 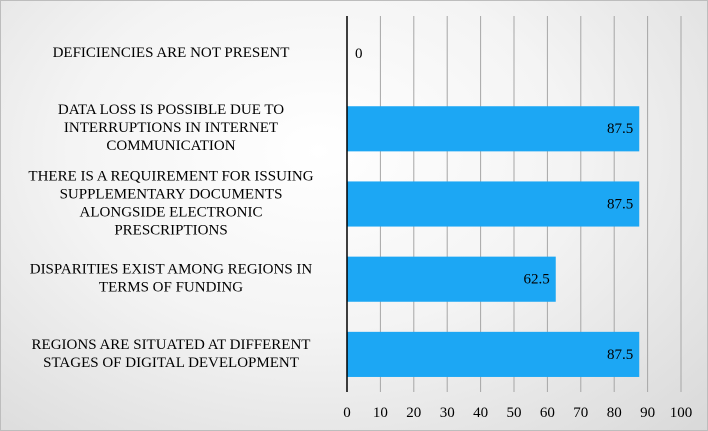 I want to click on x-tick-label: 0, so click(x=347, y=413).